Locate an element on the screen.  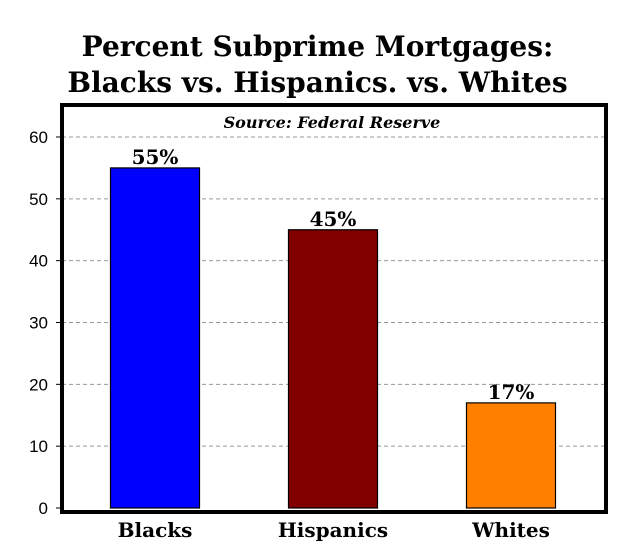
x-tick-label-whites: Whites is located at coordinates (510, 530).